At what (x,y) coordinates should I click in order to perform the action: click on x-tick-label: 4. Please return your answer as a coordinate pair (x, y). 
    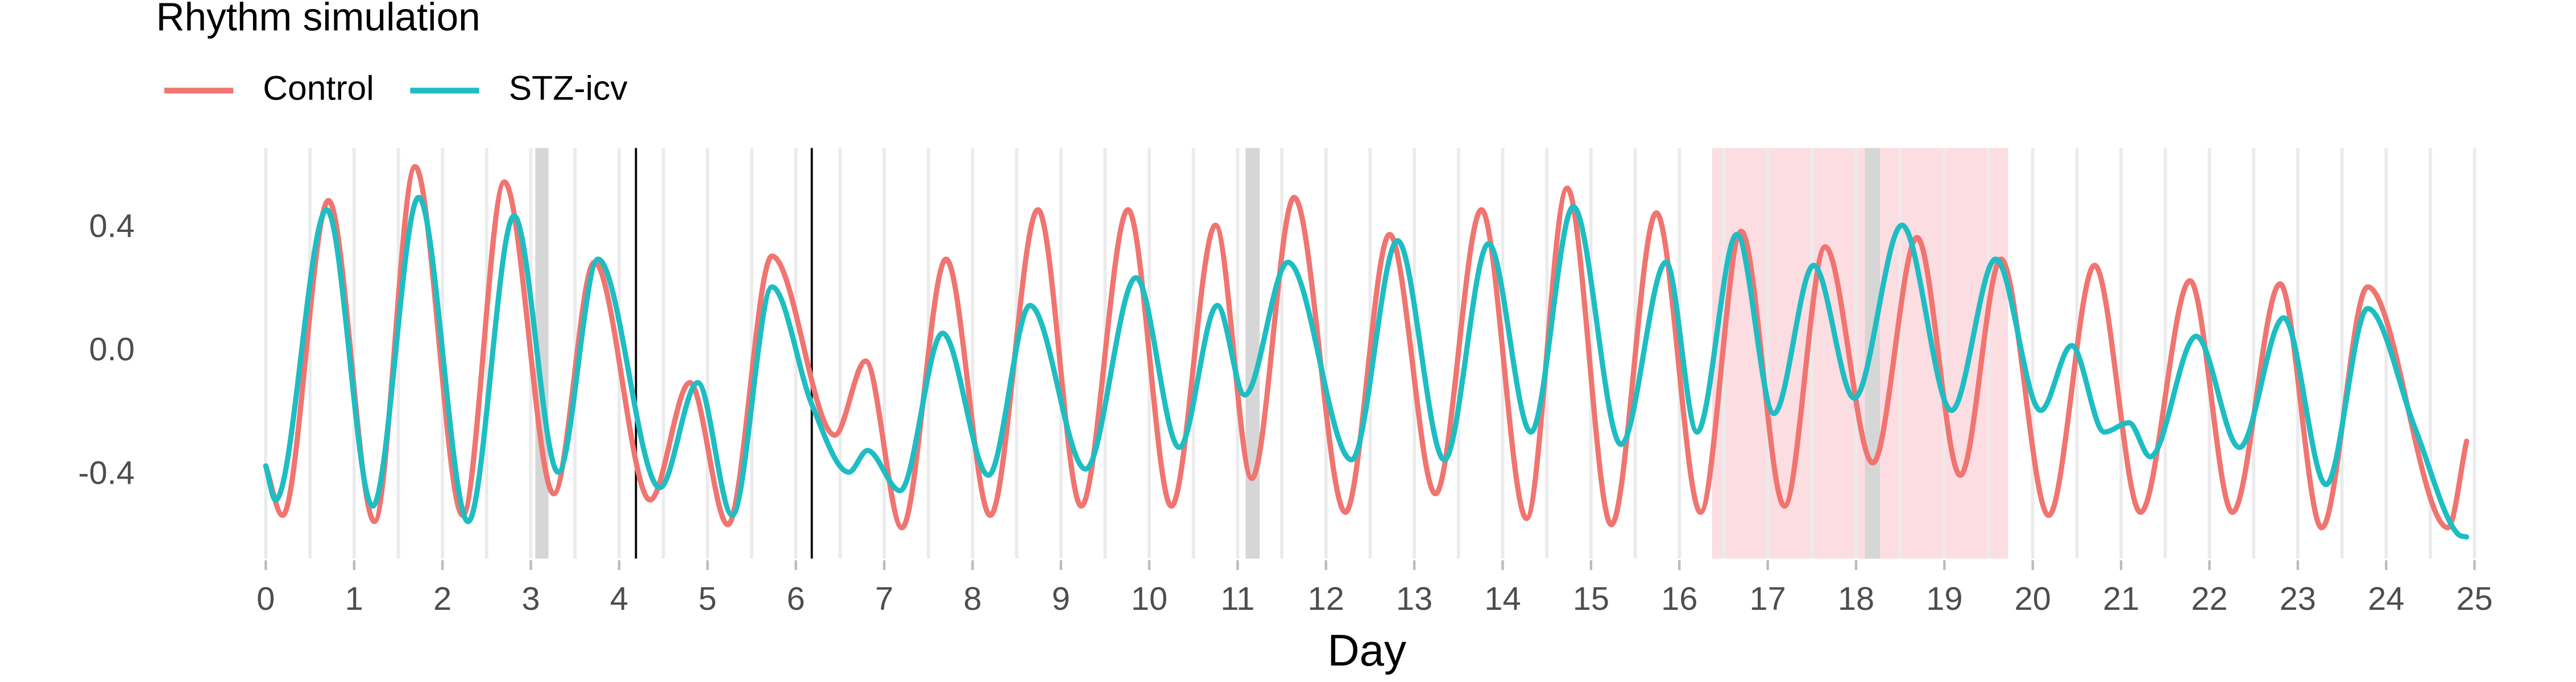
    Looking at the image, I should click on (619, 599).